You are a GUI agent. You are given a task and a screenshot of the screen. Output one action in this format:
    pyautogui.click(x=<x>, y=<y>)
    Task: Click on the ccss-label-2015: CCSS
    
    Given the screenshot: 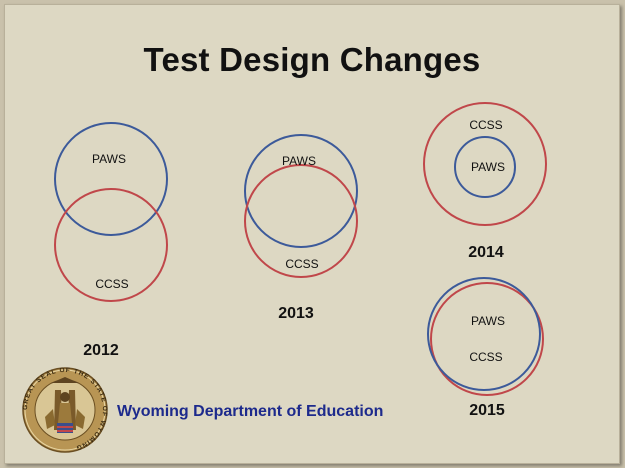 What is the action you would take?
    pyautogui.click(x=485, y=357)
    